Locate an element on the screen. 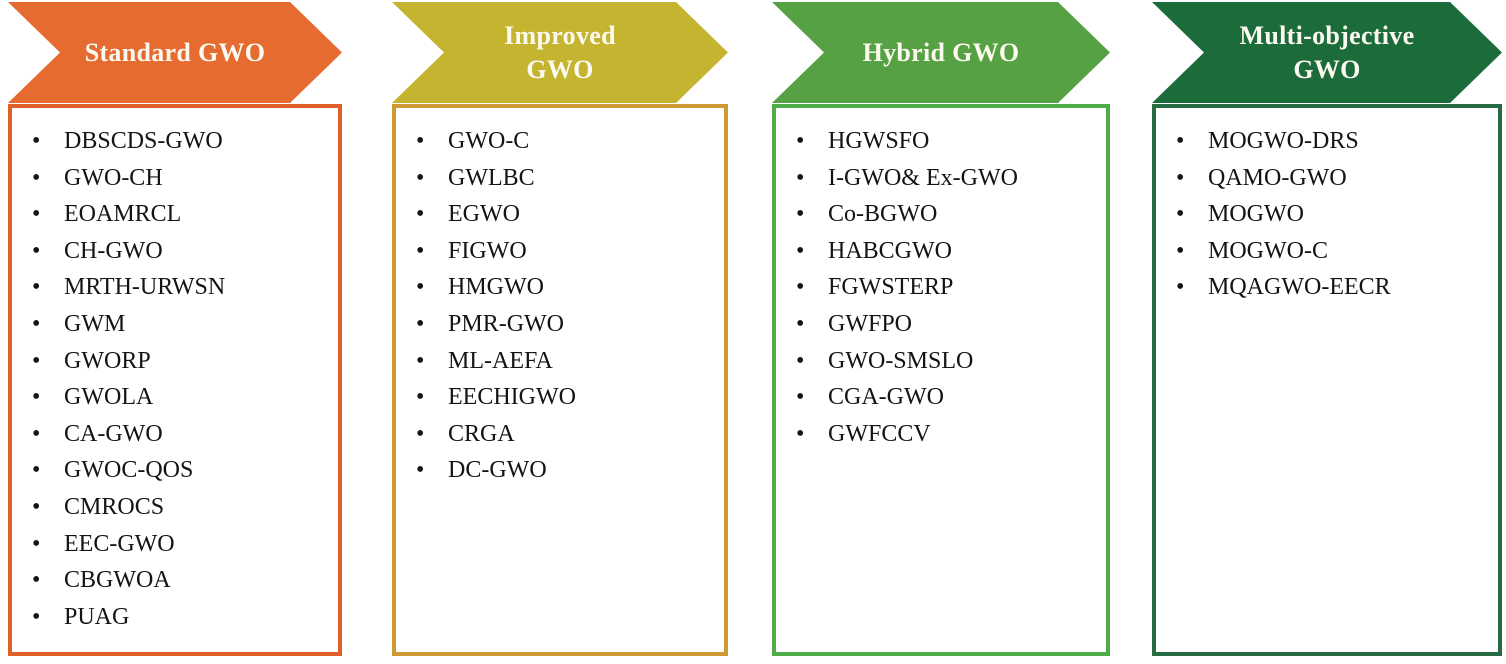 The width and height of the screenshot is (1506, 664). category-title: Improved GWO is located at coordinates (560, 52).